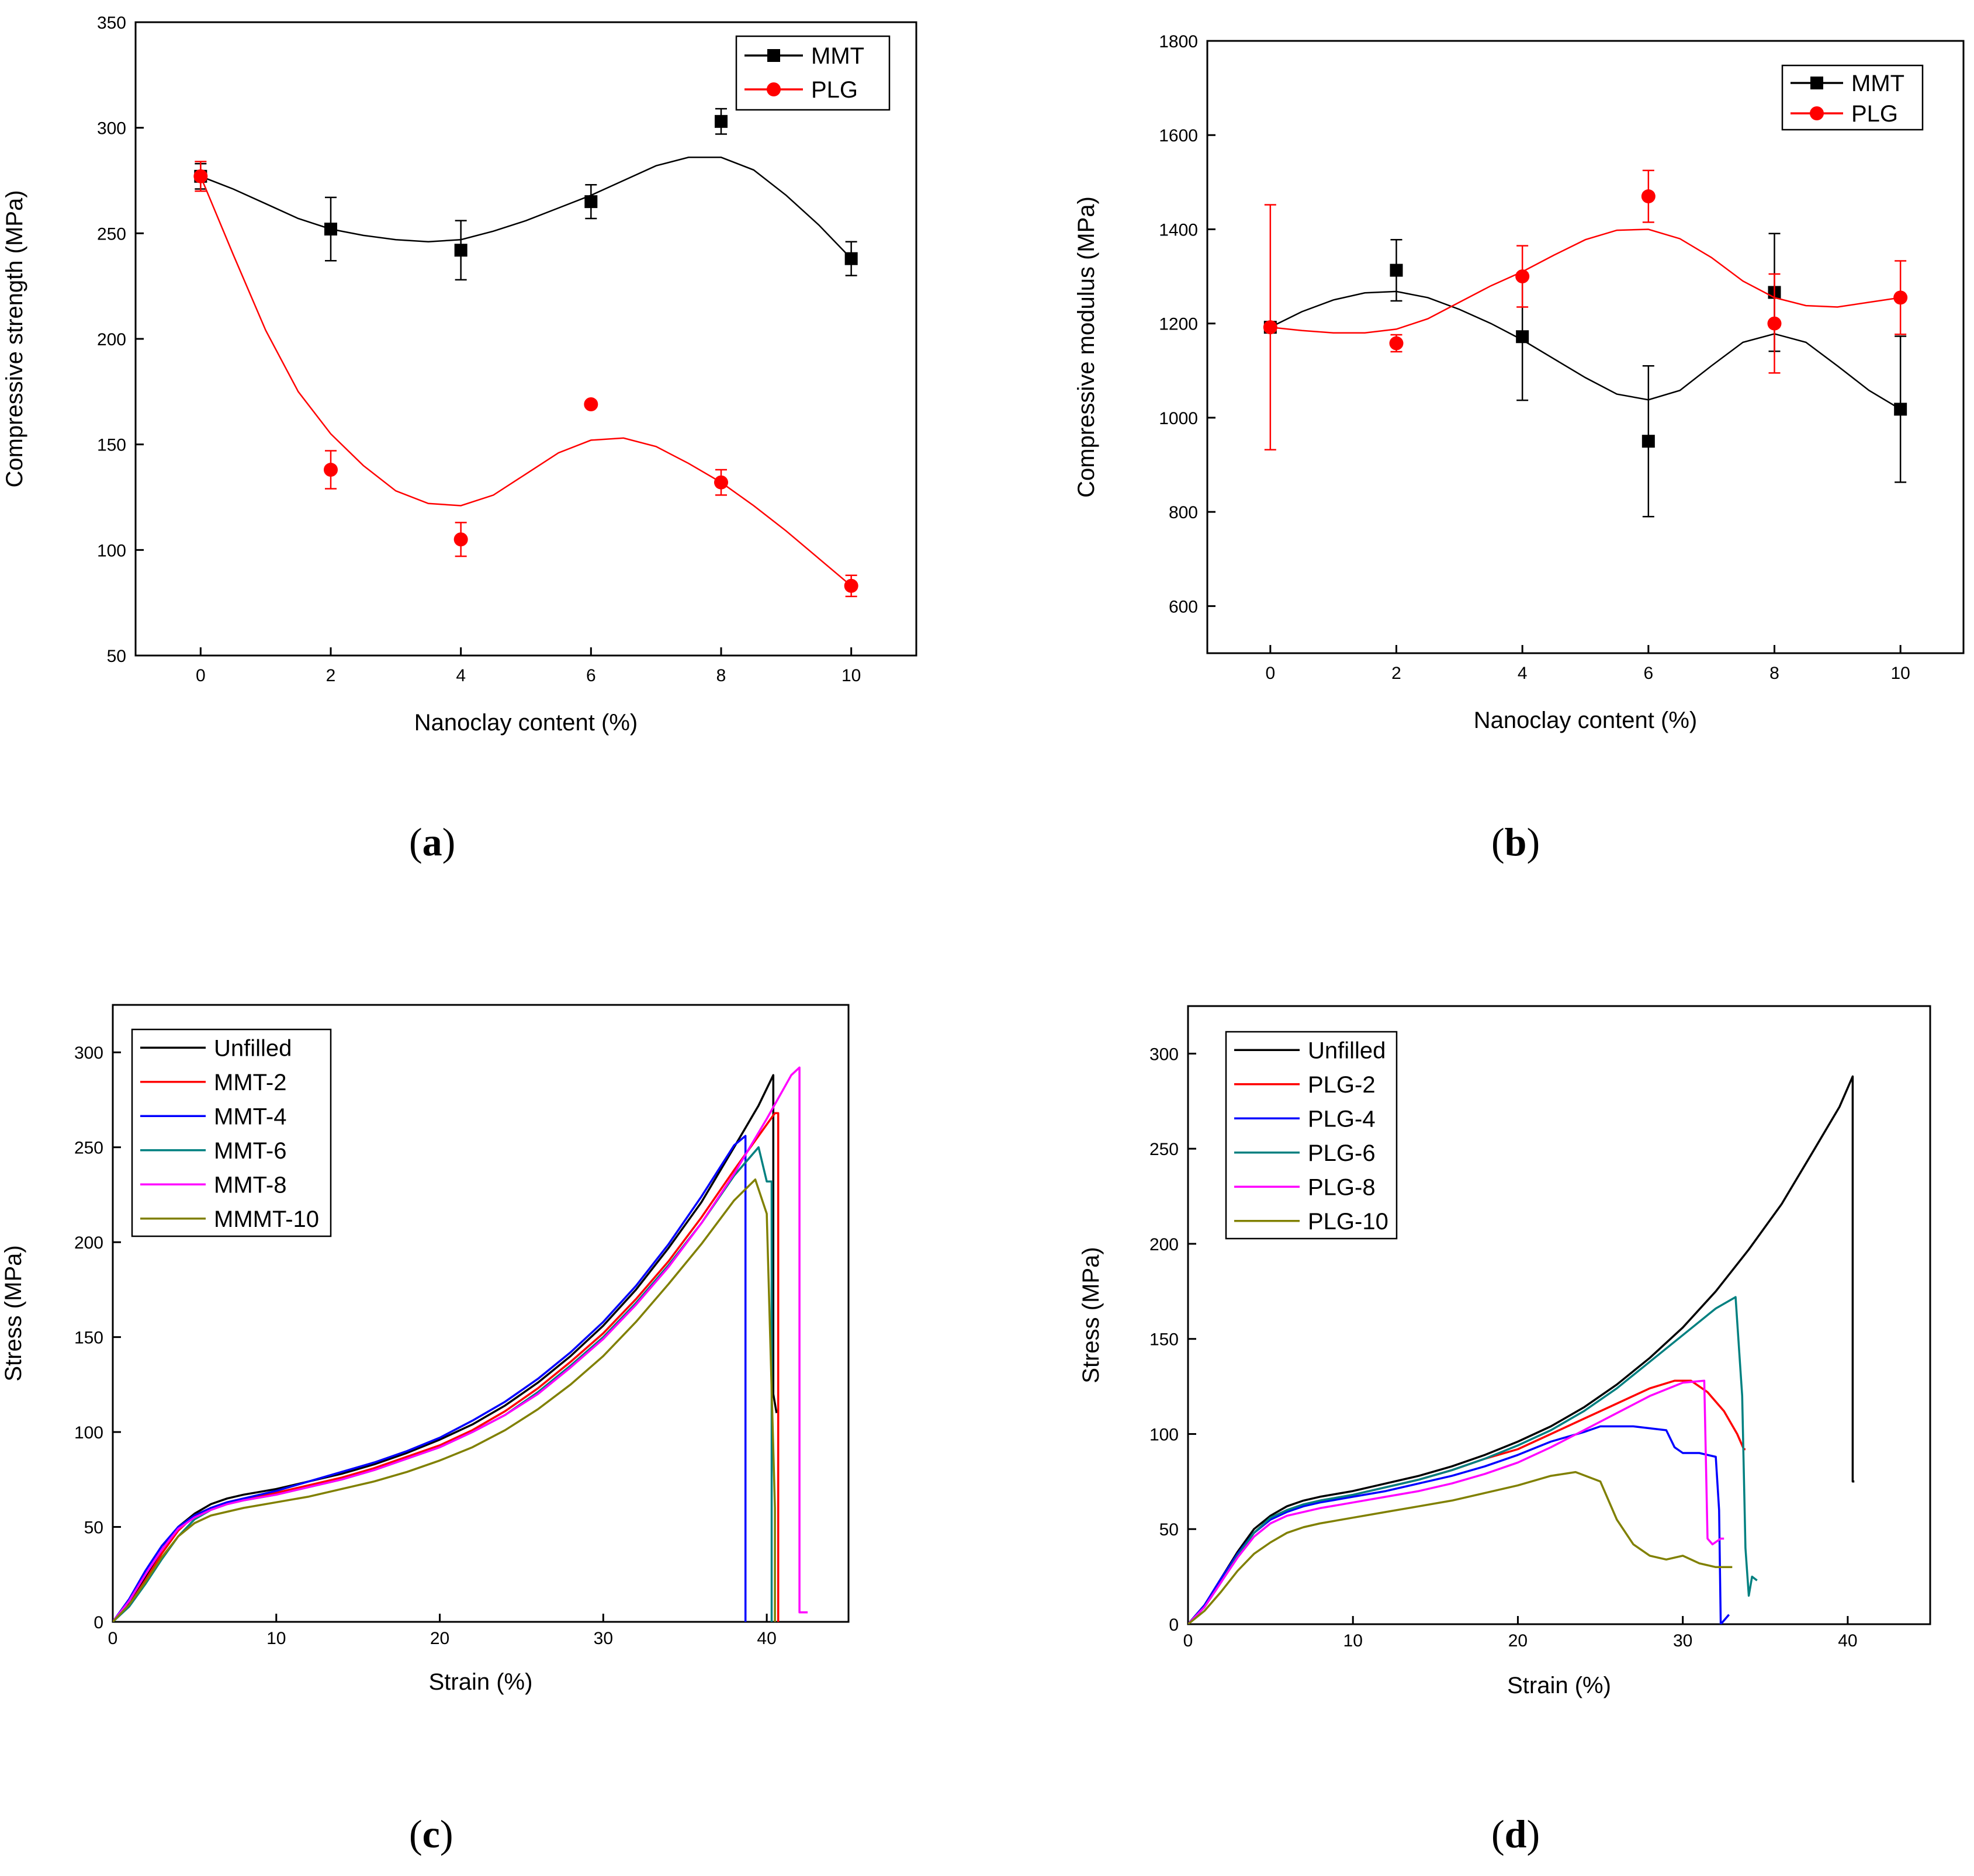 Image resolution: width=1974 pixels, height=1876 pixels. Describe the element at coordinates (603, 1638) in the screenshot. I see `x-tick-label: 30` at that location.